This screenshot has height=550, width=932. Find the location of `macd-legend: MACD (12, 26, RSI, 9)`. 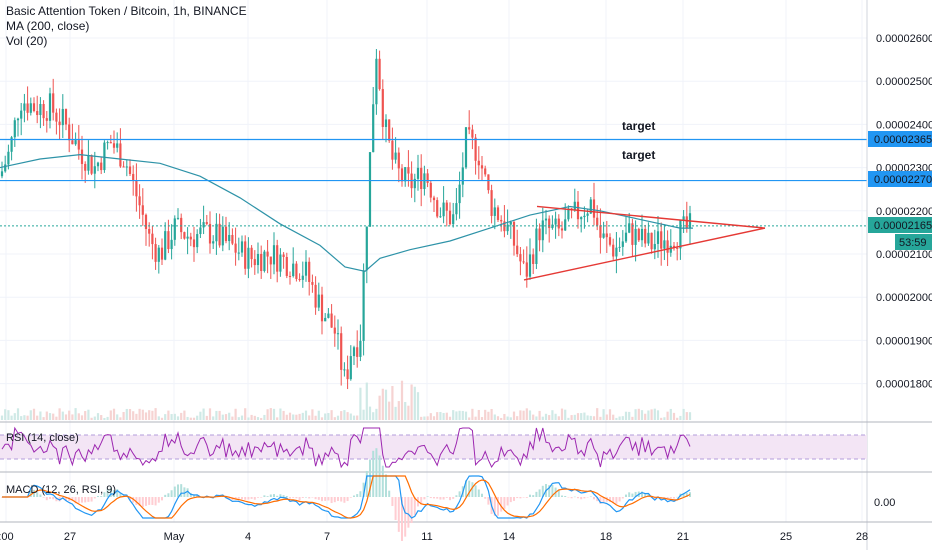

macd-legend: MACD (12, 26, RSI, 9) is located at coordinates (61, 490).